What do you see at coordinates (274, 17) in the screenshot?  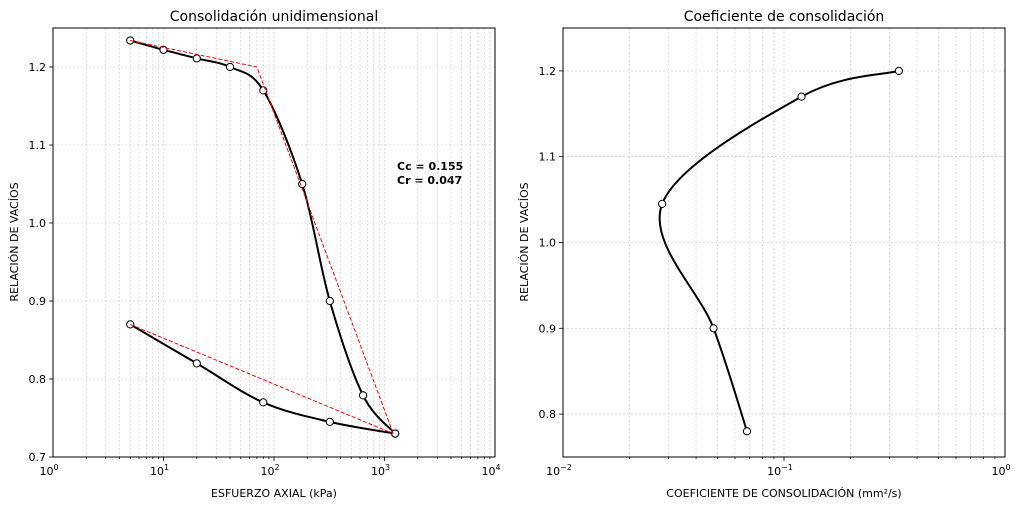 I see `plot-title: Consolidación unidimensional` at bounding box center [274, 17].